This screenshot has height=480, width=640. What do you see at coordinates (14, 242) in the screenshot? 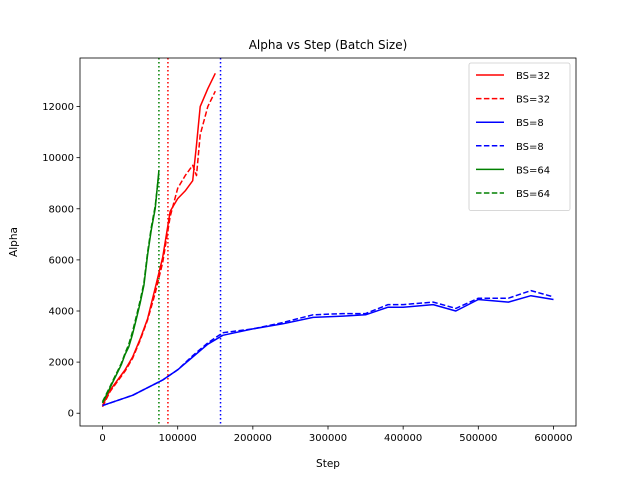
I see `y-axis-title: Alpha` at bounding box center [14, 242].